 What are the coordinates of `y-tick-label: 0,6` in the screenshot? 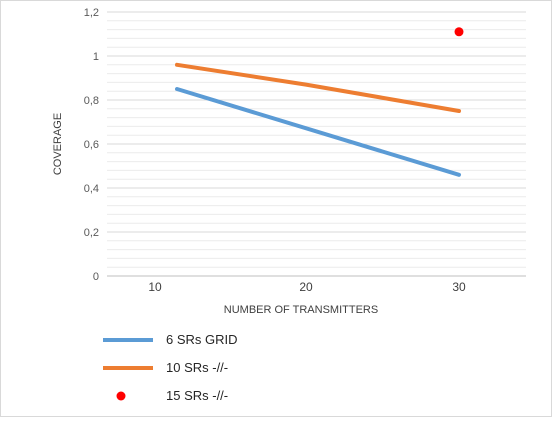 It's located at (91, 145).